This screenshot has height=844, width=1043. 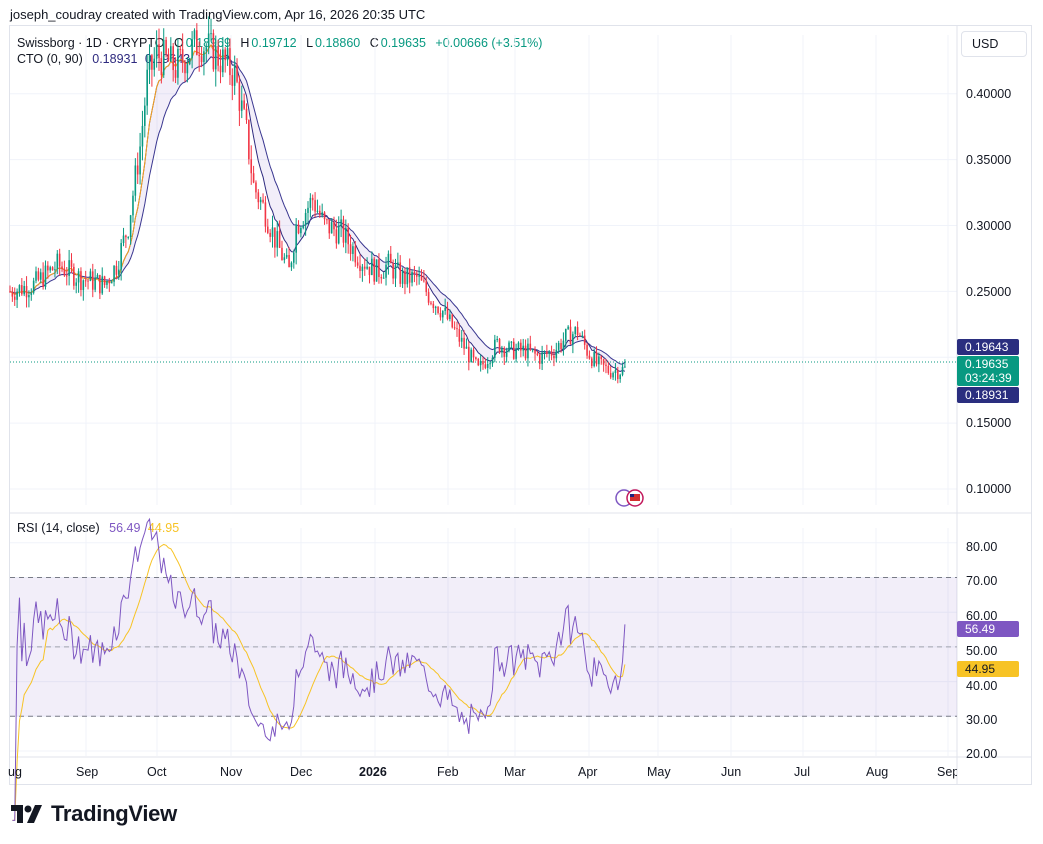 I want to click on high-value: 0.19712, so click(x=274, y=43).